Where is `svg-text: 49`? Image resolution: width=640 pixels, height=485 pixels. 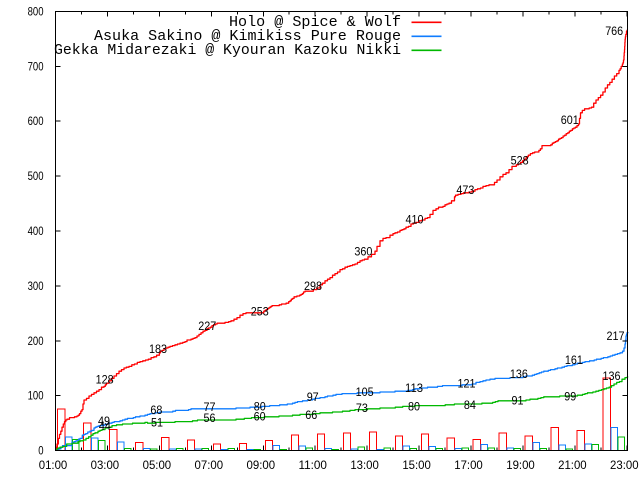 svg-text: 49 is located at coordinates (104, 421).